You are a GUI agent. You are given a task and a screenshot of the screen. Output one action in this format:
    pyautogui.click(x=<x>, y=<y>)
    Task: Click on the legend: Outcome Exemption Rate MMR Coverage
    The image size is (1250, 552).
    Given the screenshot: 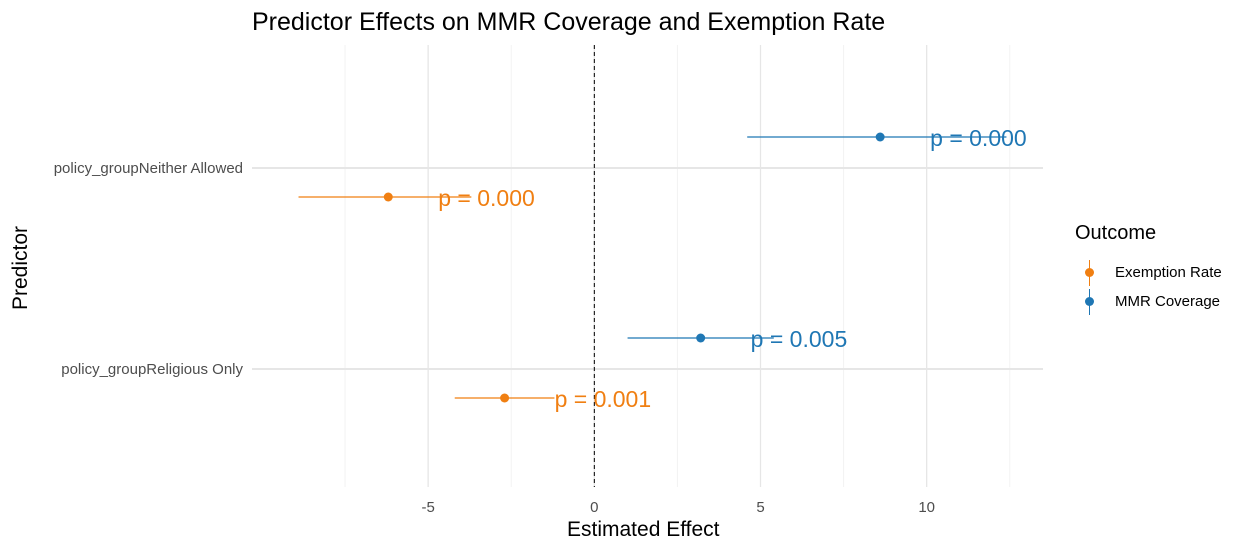 What is the action you would take?
    pyautogui.click(x=1148, y=269)
    